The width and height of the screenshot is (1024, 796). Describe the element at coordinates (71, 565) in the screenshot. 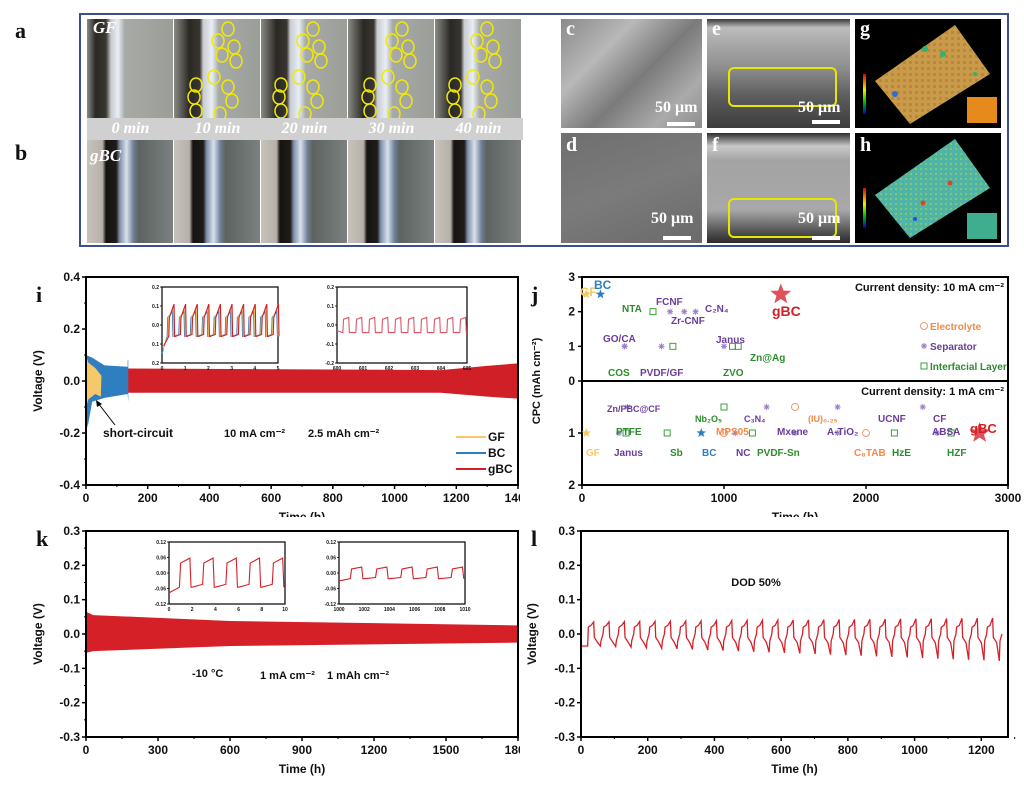

I see `y-tick-label: 0.2` at that location.